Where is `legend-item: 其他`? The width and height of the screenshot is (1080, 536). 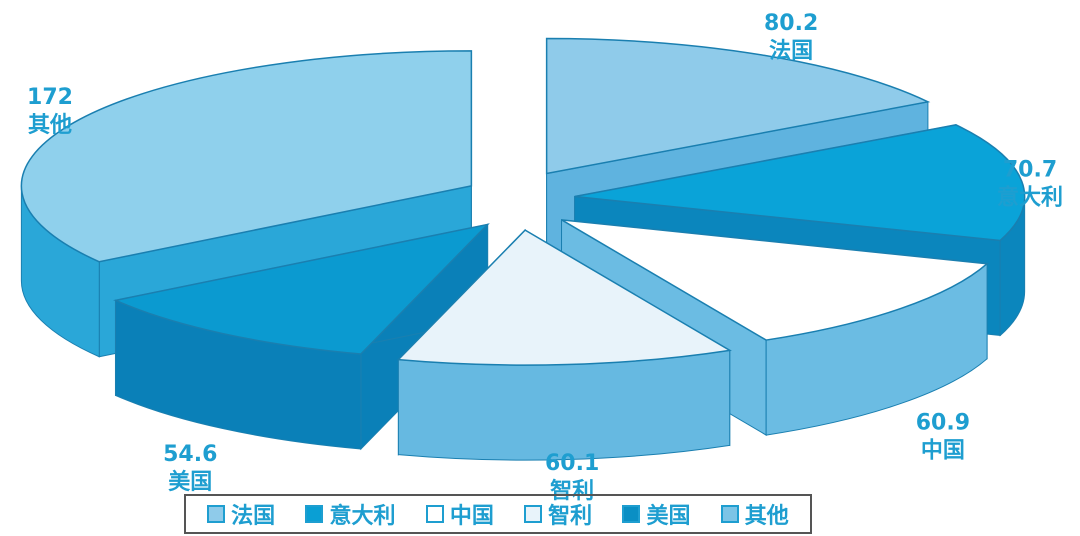 legend-item: 其他 is located at coordinates (754, 514).